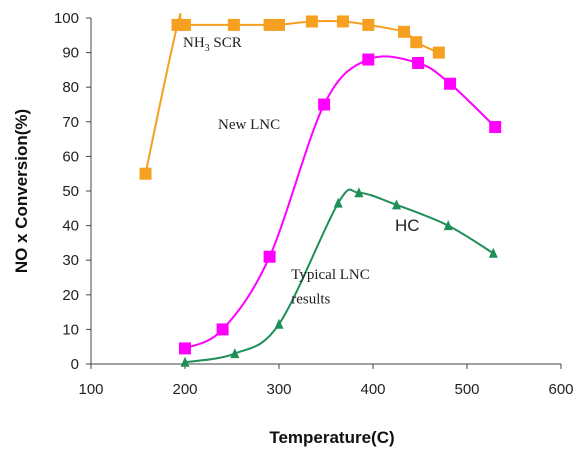  I want to click on y-tick-label: 80, so click(70, 87).